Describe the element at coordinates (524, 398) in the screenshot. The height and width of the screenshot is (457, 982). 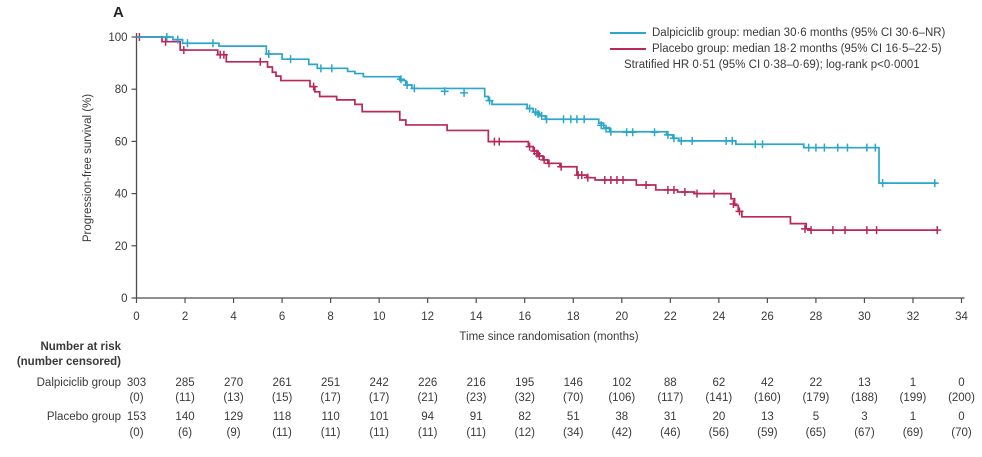
I see `censored-count: (32)` at that location.